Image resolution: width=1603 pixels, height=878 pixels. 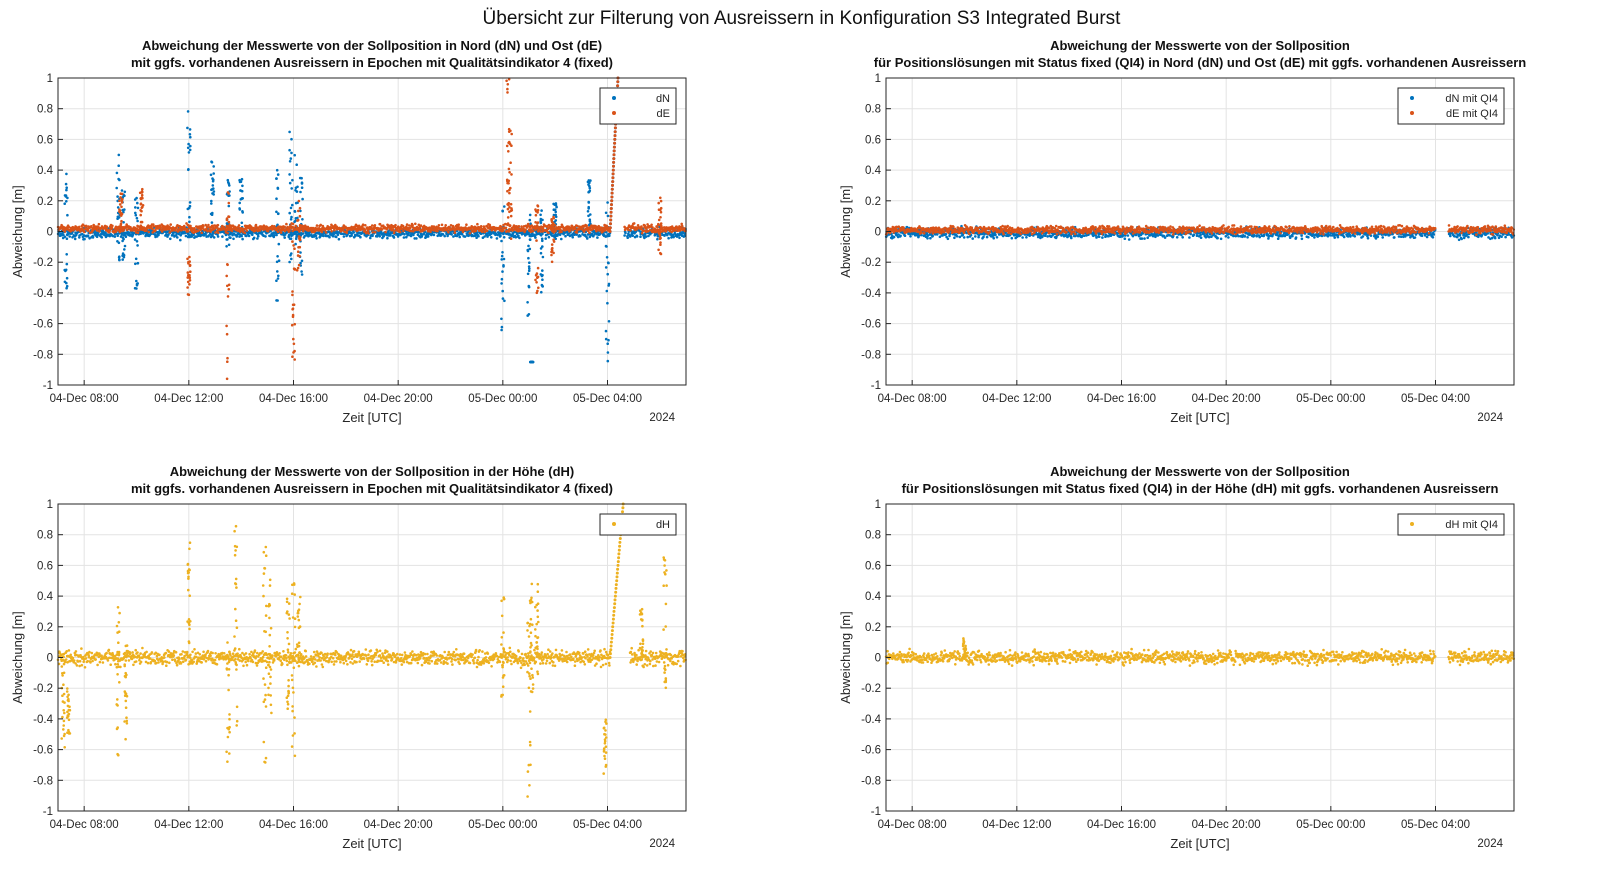 What do you see at coordinates (43, 355) in the screenshot?
I see `y-tick-label: -0.8` at bounding box center [43, 355].